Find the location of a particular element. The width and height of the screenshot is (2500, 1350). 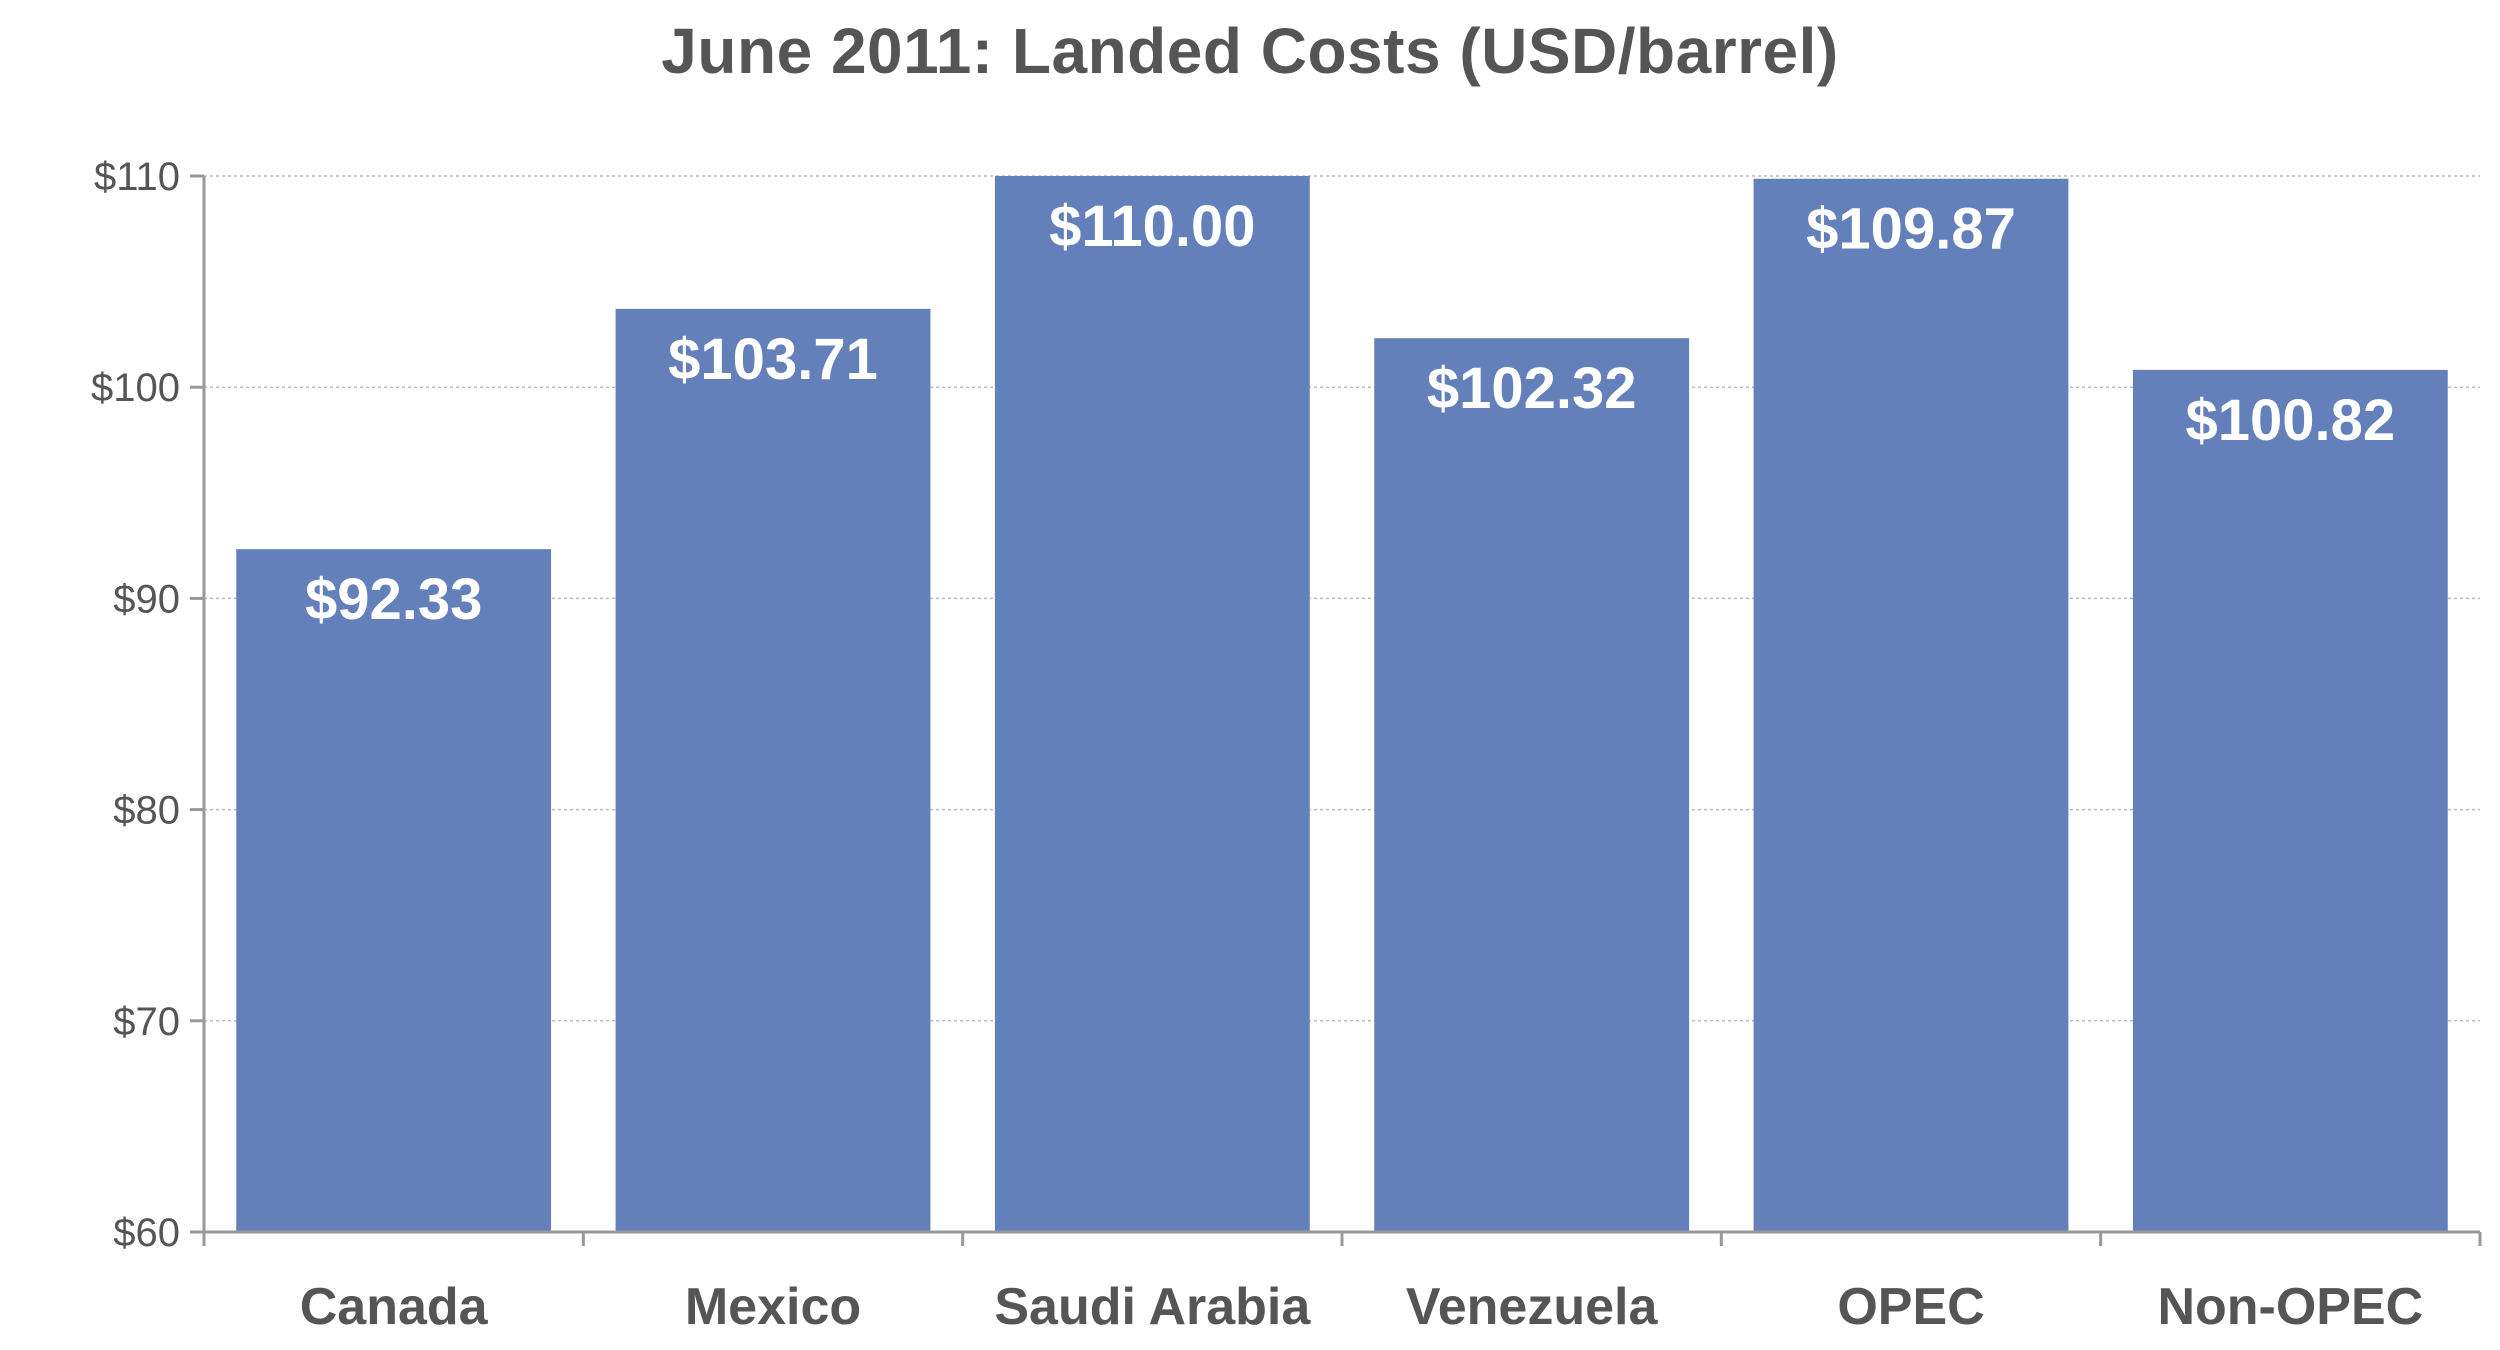

data-label: $100.82 is located at coordinates (2291, 420).